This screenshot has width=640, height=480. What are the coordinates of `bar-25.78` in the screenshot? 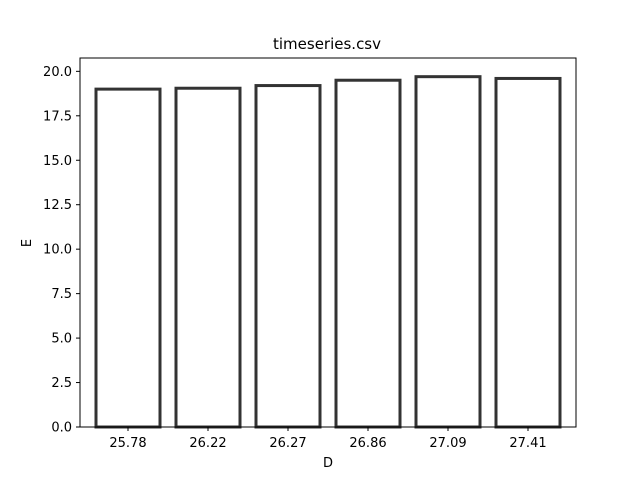 It's located at (128, 258).